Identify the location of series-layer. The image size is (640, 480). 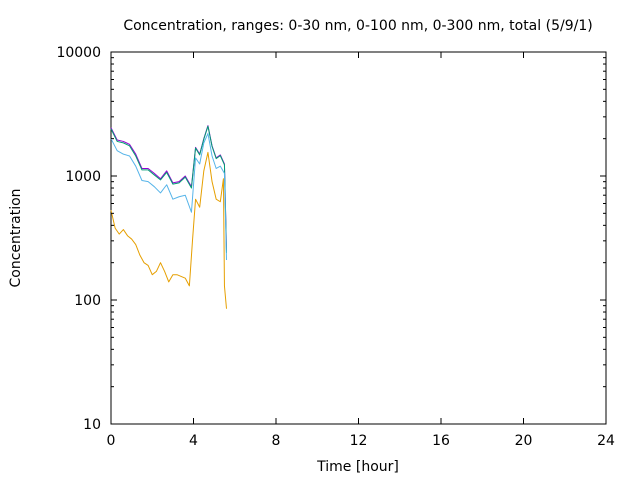
(168, 217).